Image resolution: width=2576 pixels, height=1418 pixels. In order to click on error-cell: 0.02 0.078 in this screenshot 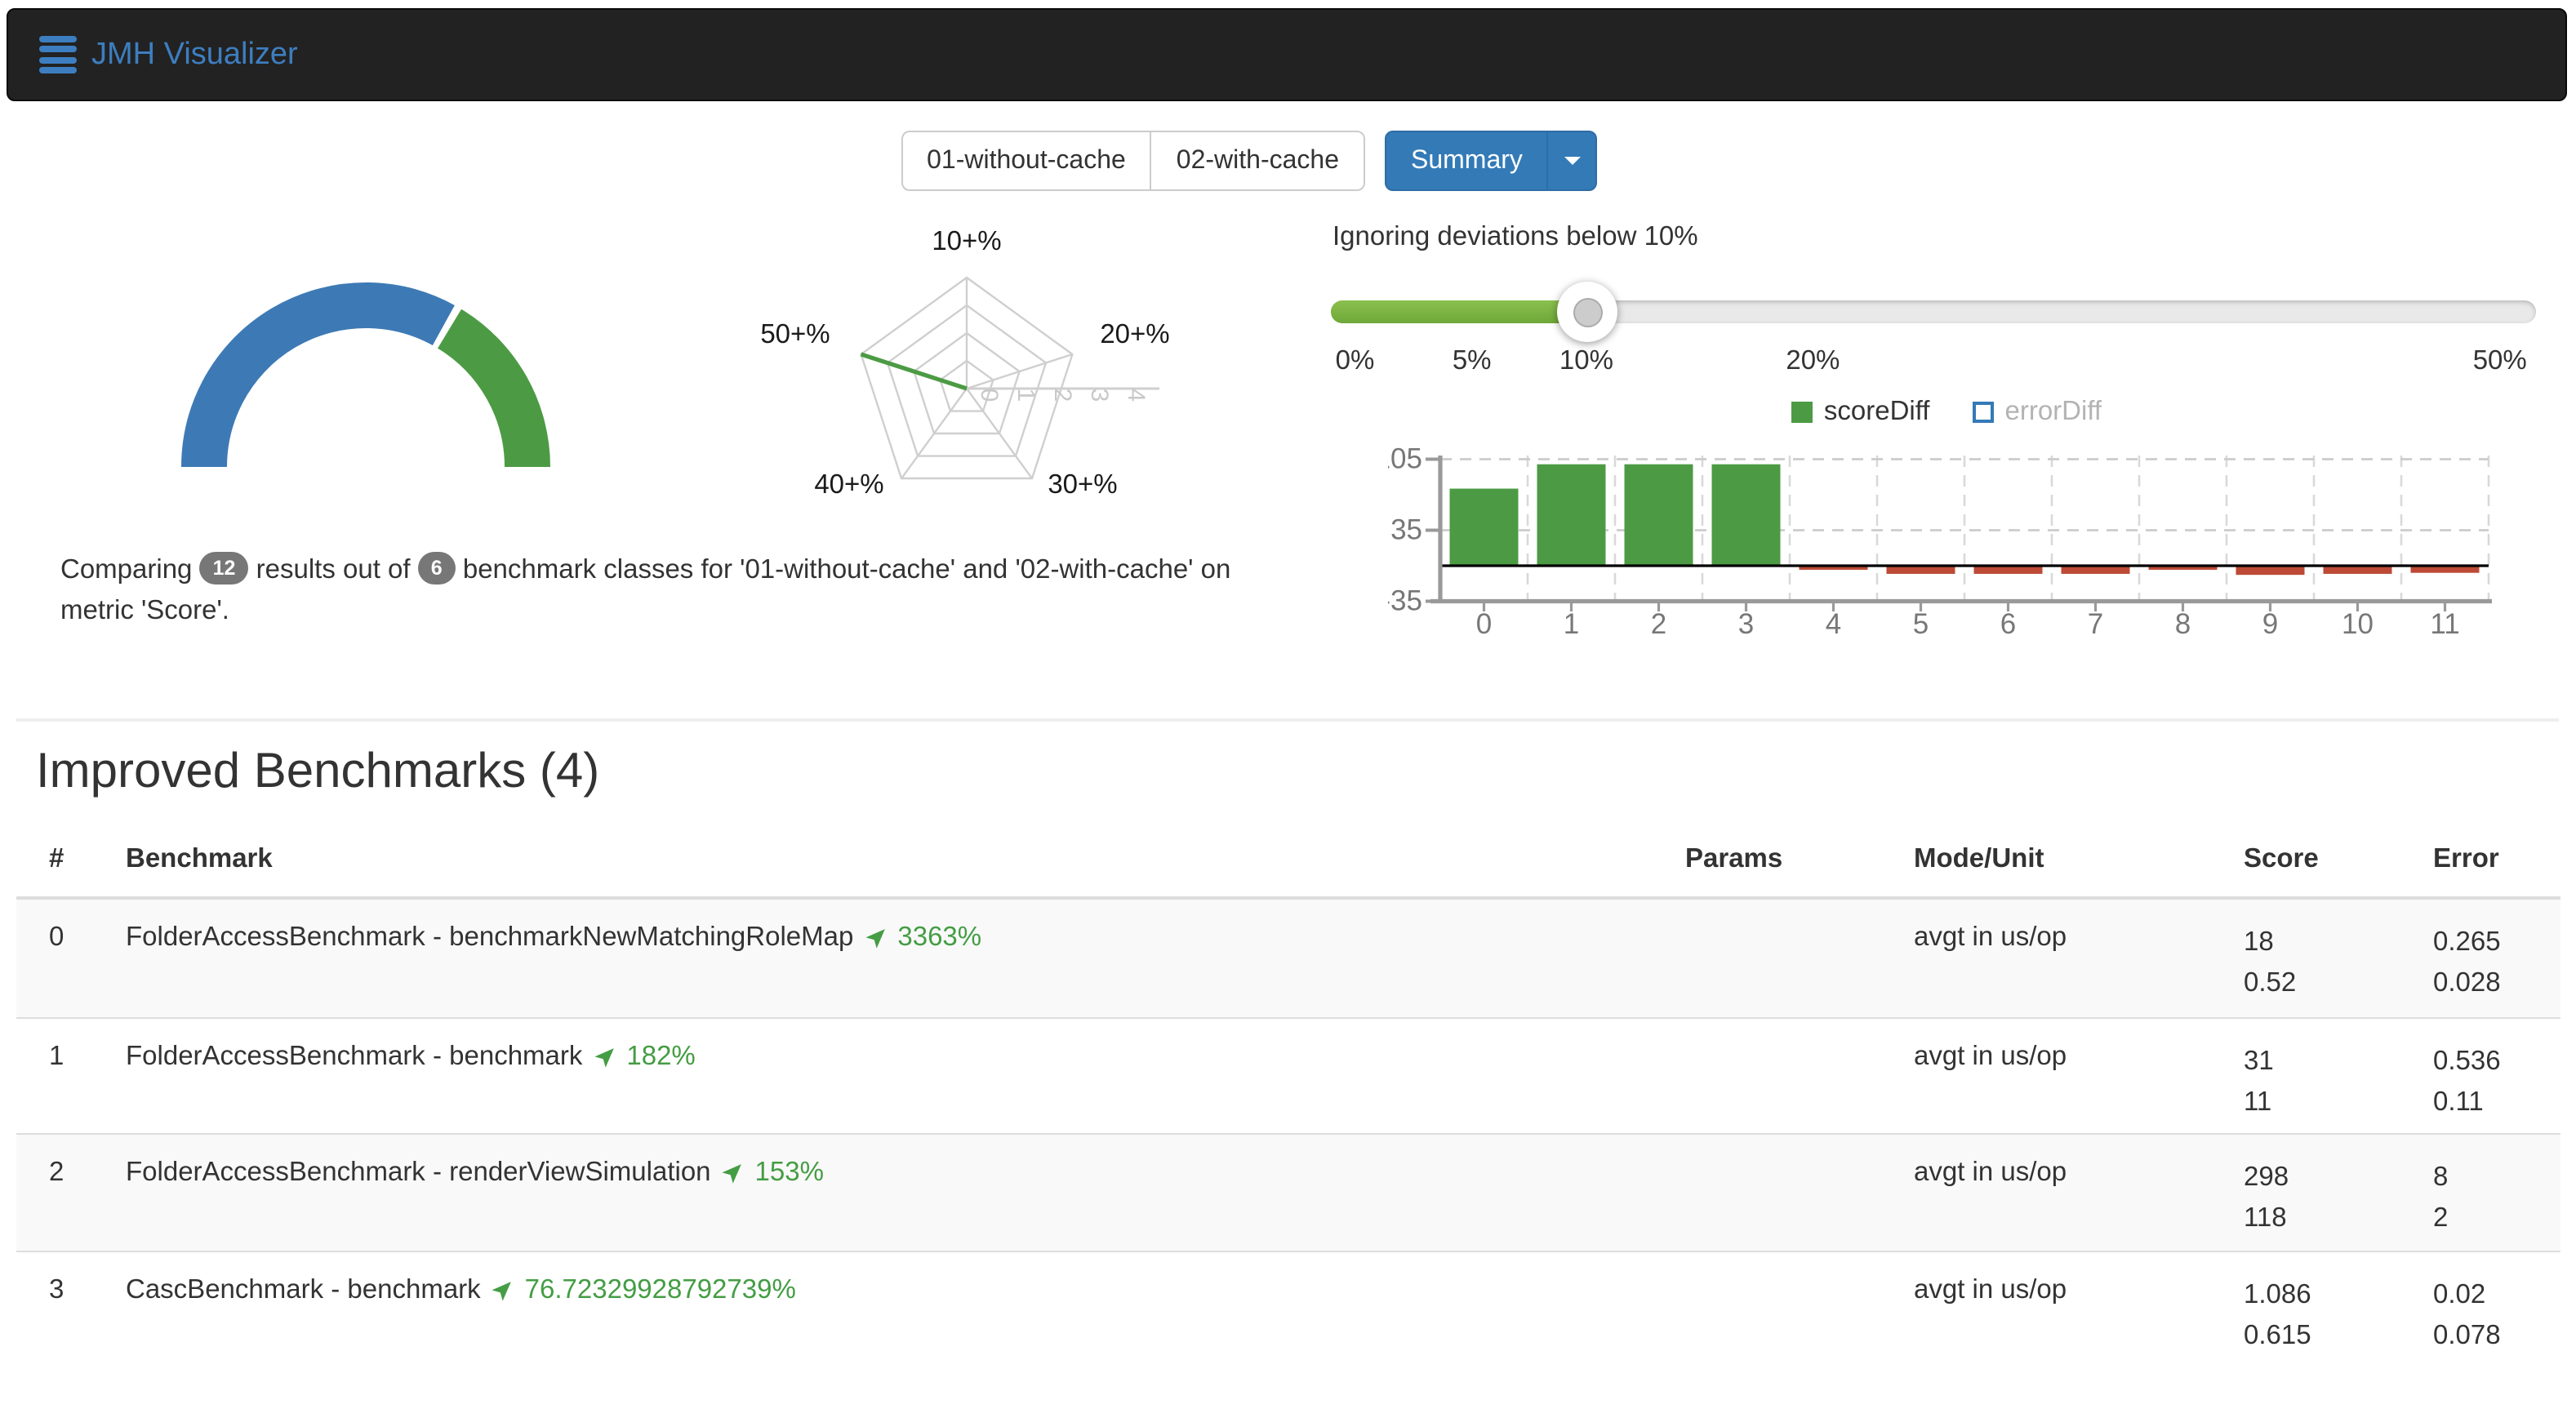, I will do `click(2467, 1314)`.